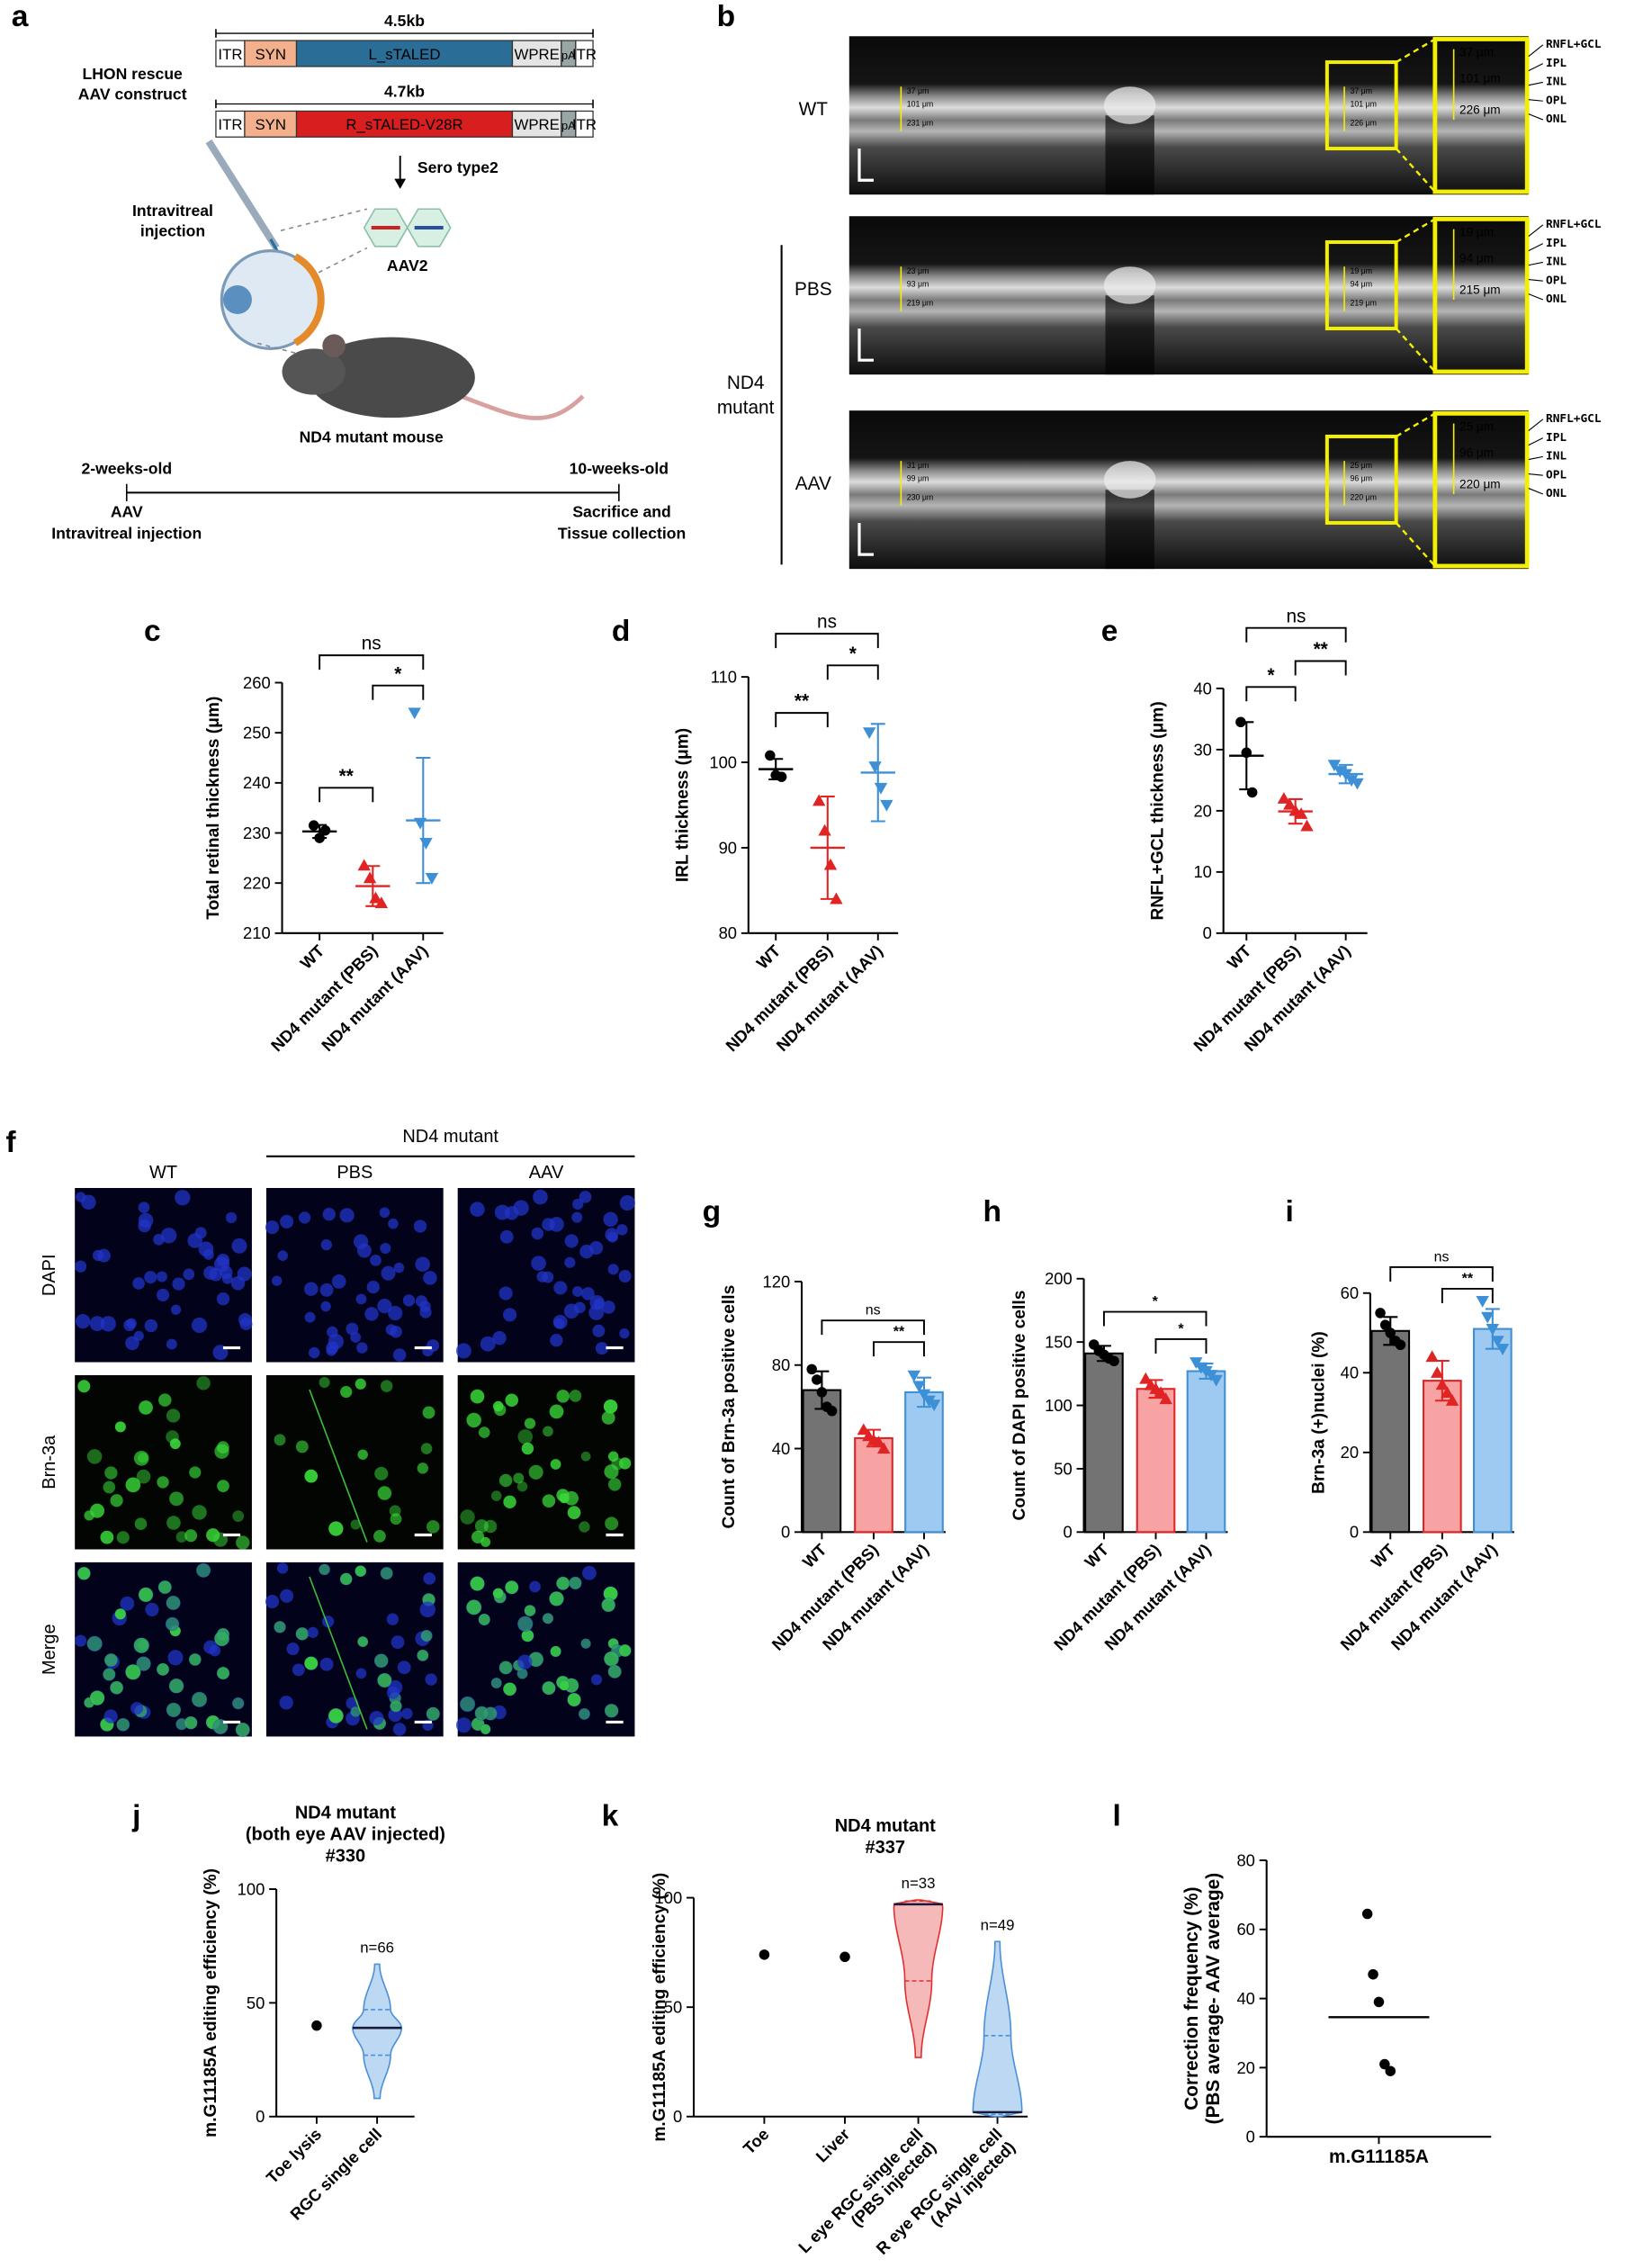 This screenshot has width=1625, height=2268. Describe the element at coordinates (729, 1407) in the screenshot. I see `y-axis-label: Count of Brn-3a positive cells` at that location.